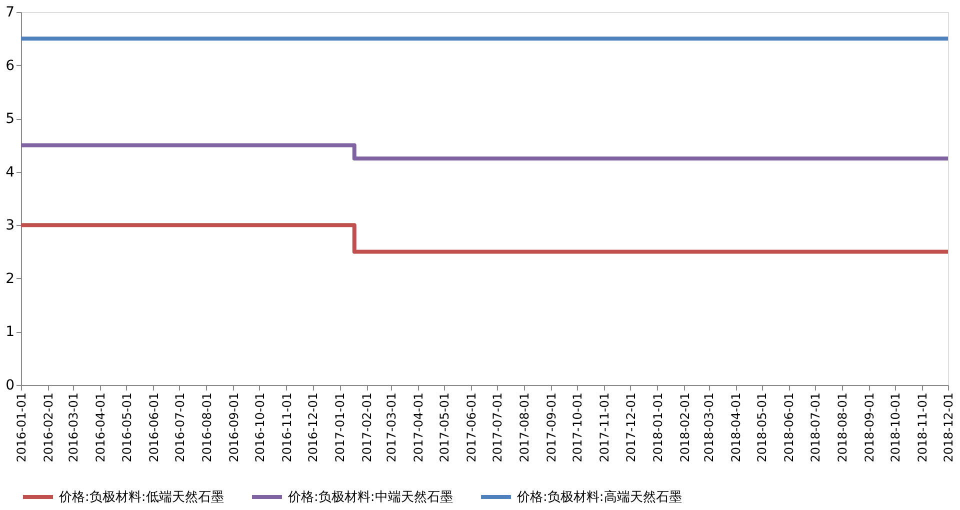  Describe the element at coordinates (631, 427) in the screenshot. I see `x-tick-label: 2017-12-01` at that location.